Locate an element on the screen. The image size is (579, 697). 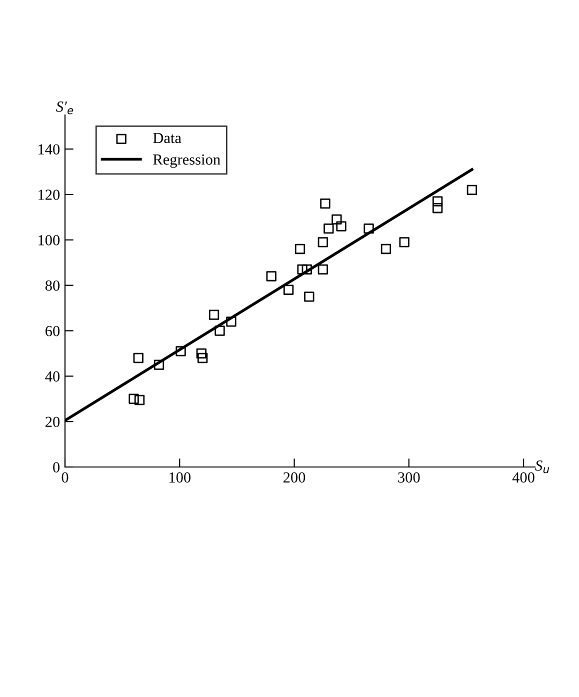
y-tick-label: 0 is located at coordinates (56, 467).